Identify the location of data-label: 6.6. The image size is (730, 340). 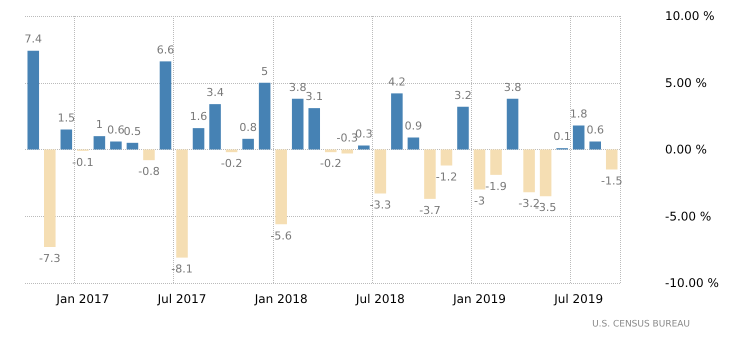
(165, 49).